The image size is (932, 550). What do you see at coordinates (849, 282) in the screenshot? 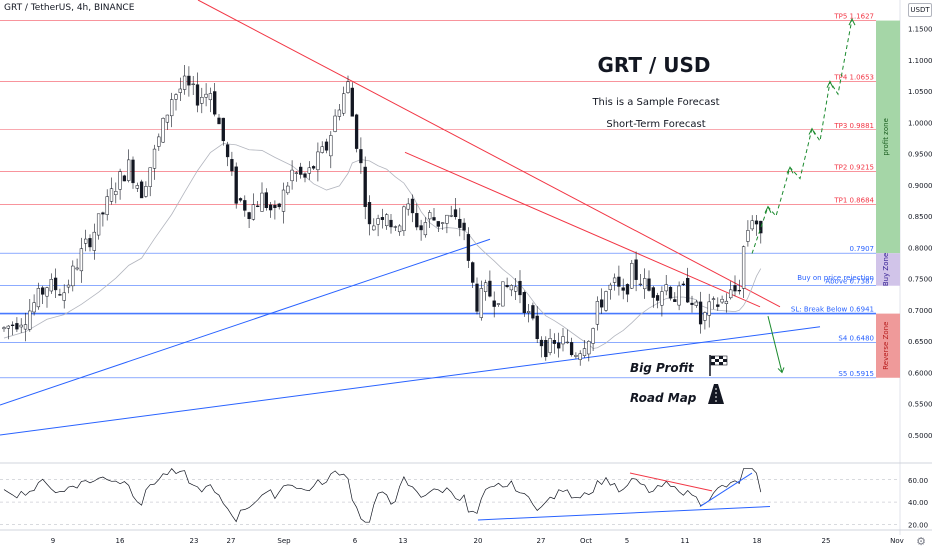
I see `price-level-label-7: Above 0.7387` at bounding box center [849, 282].